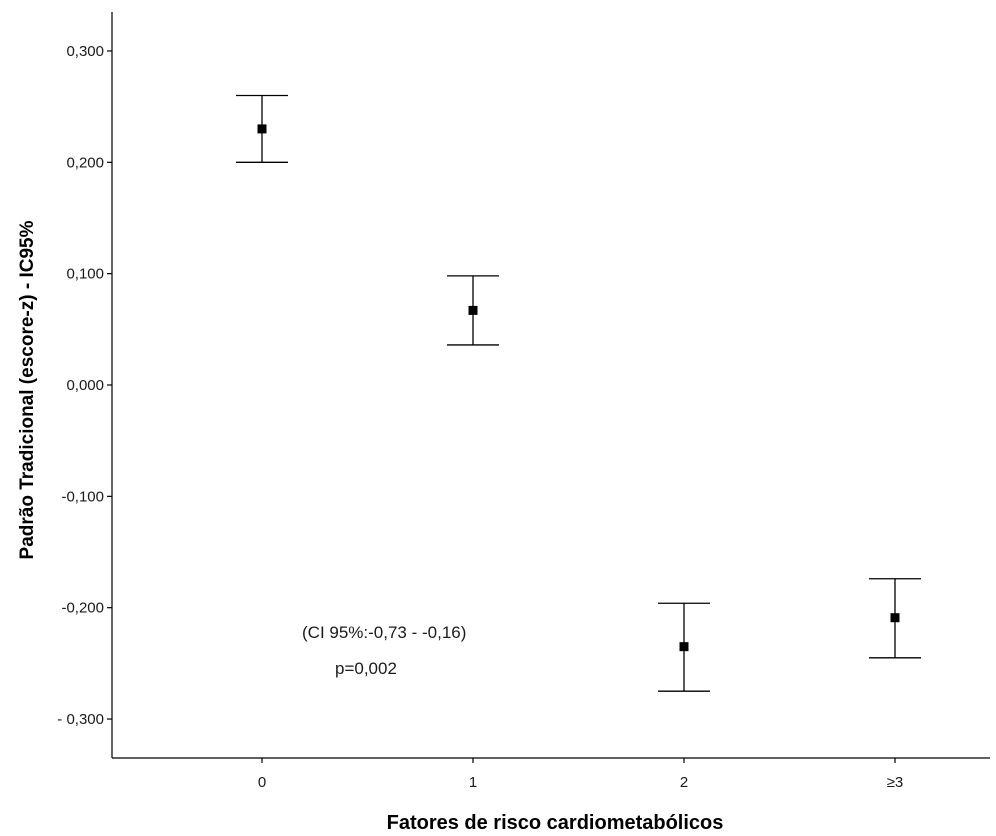  I want to click on x-tick-label: 0, so click(262, 782).